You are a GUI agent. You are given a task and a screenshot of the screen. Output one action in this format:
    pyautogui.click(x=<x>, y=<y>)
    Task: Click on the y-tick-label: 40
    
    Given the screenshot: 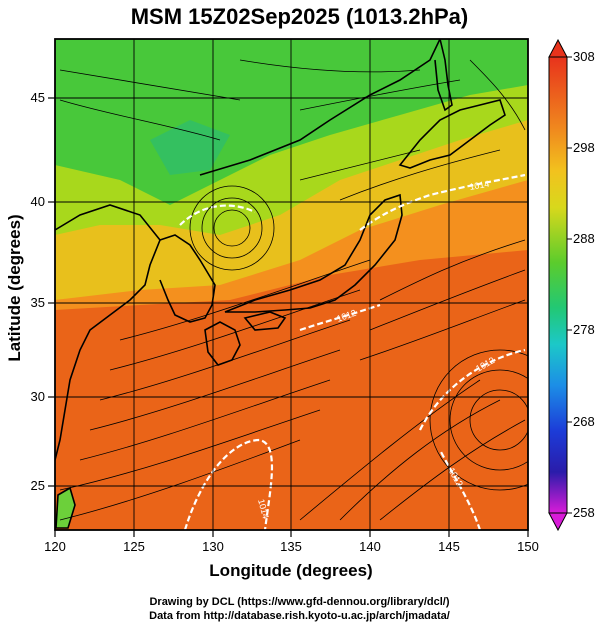 What is the action you would take?
    pyautogui.click(x=38, y=201)
    